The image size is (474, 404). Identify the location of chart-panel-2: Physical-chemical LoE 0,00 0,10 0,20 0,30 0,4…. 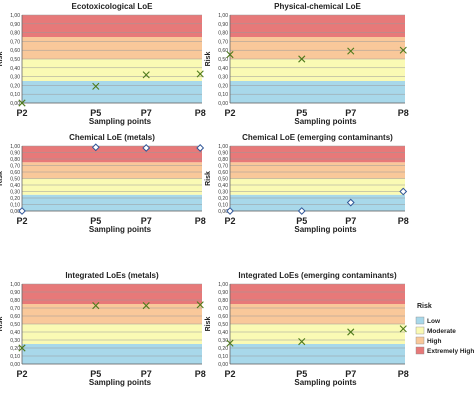
(307, 64).